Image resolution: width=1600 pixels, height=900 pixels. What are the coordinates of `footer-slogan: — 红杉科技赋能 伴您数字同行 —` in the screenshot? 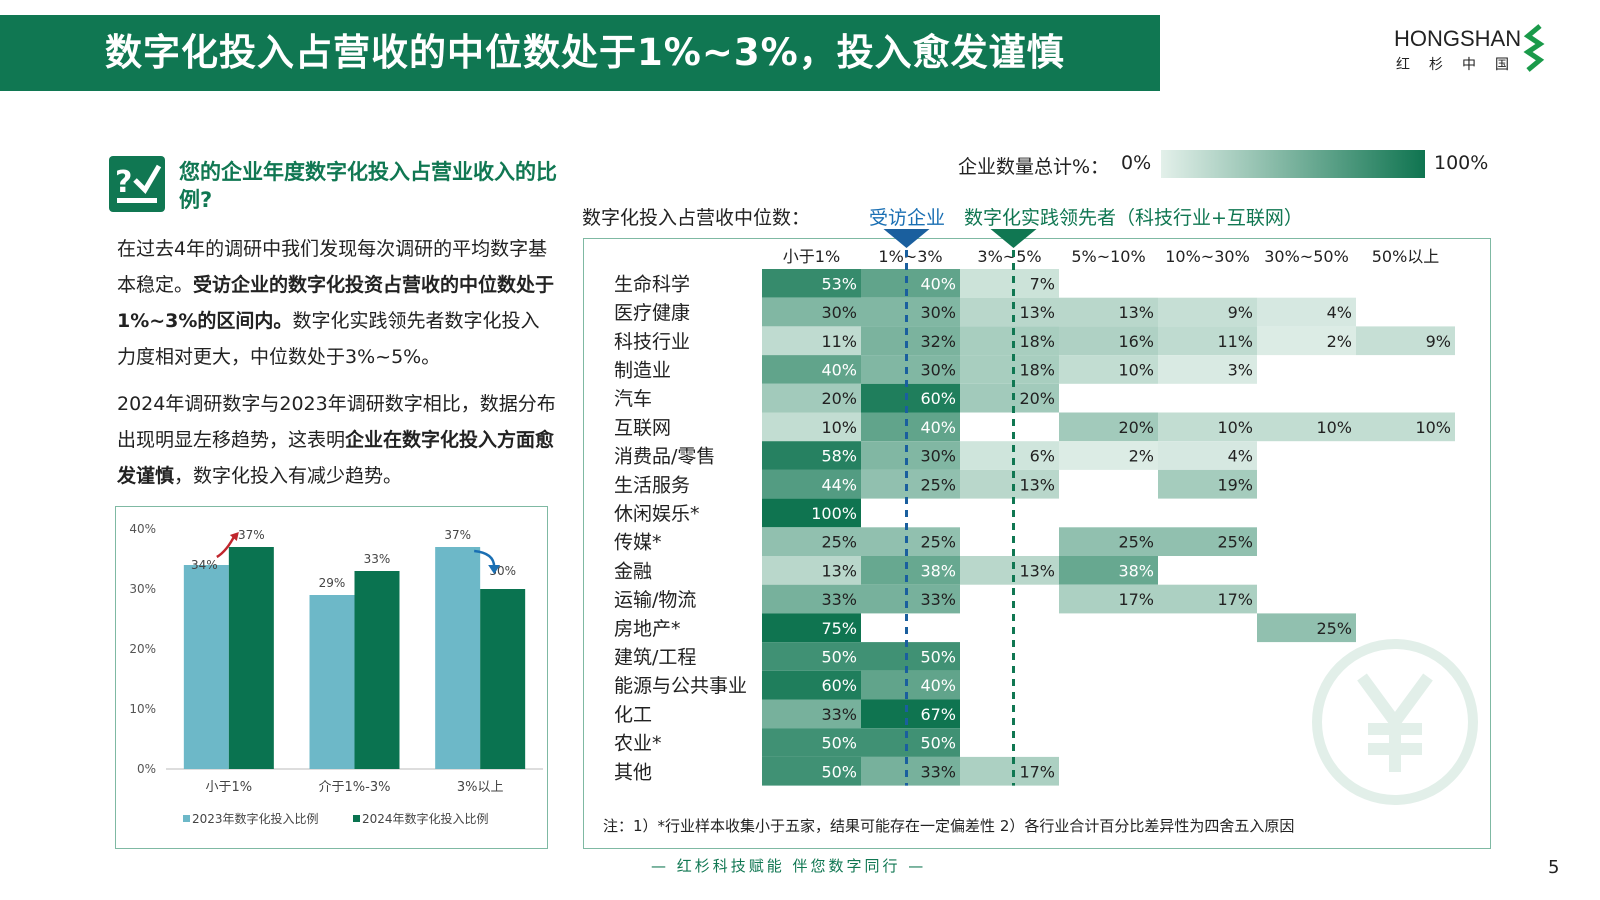 It's located at (789, 866).